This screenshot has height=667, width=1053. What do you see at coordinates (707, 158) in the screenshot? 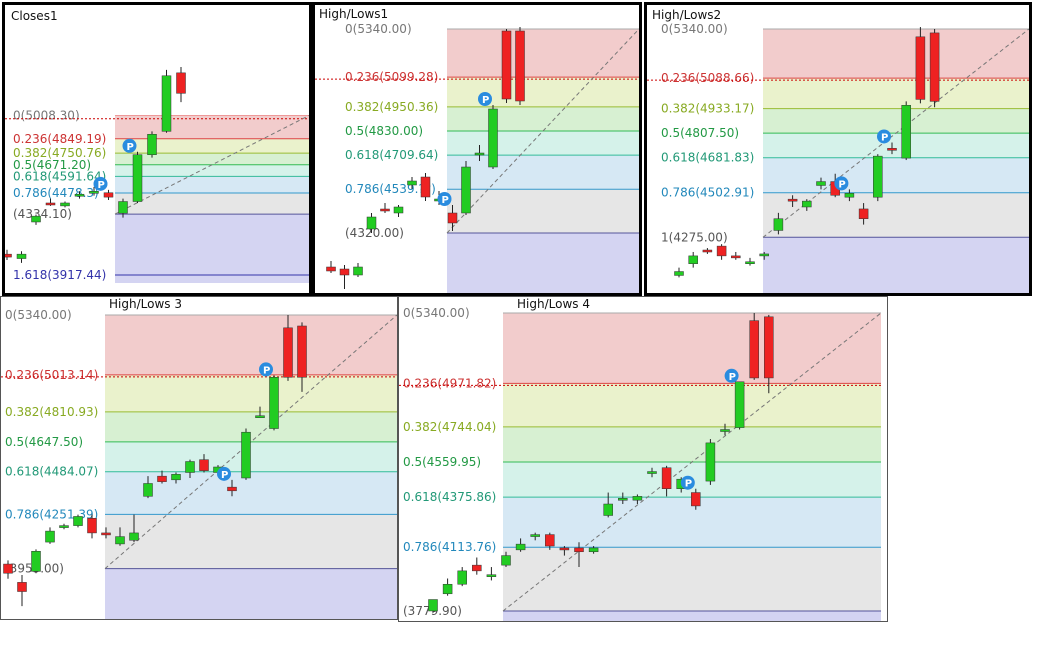
I see `fib-level-label: 0.618(4681.83)` at bounding box center [707, 158].